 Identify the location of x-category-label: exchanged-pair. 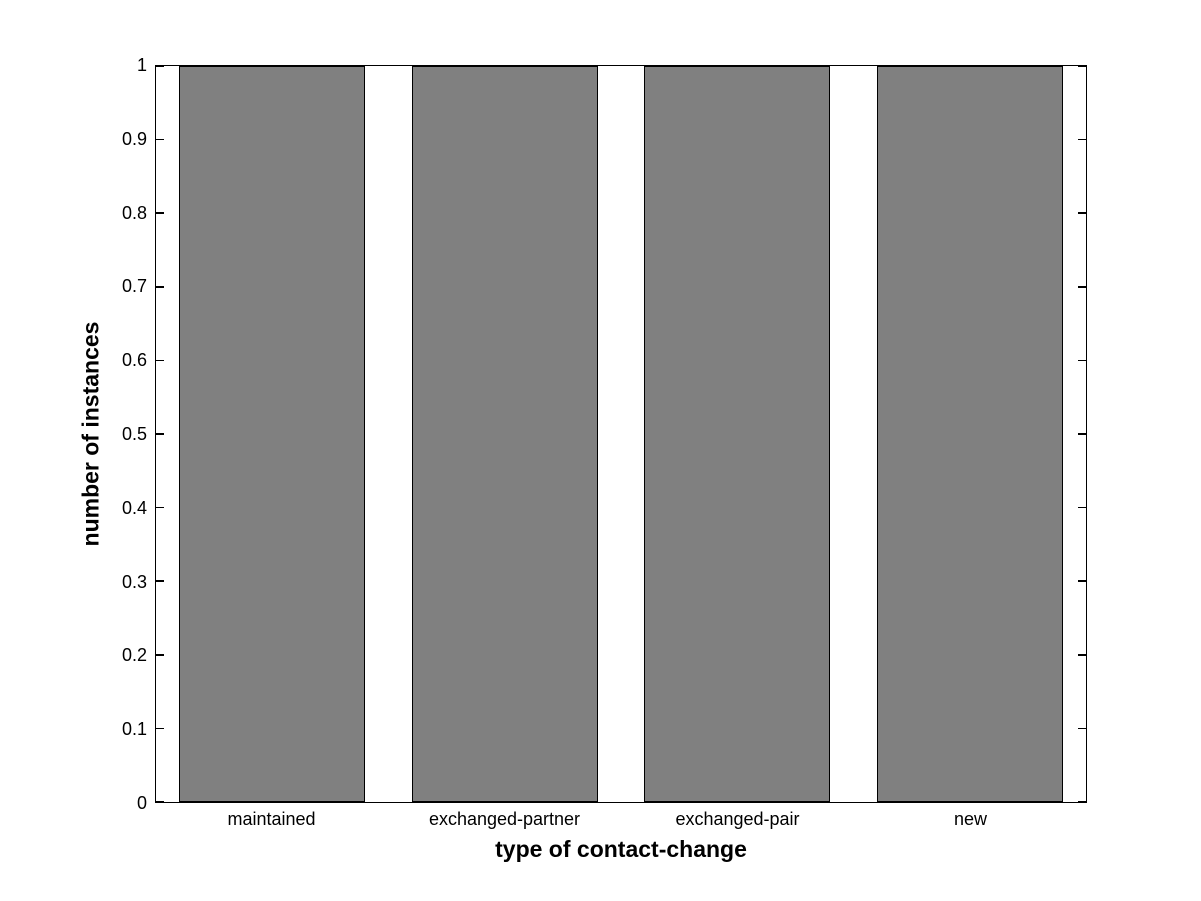
(737, 819).